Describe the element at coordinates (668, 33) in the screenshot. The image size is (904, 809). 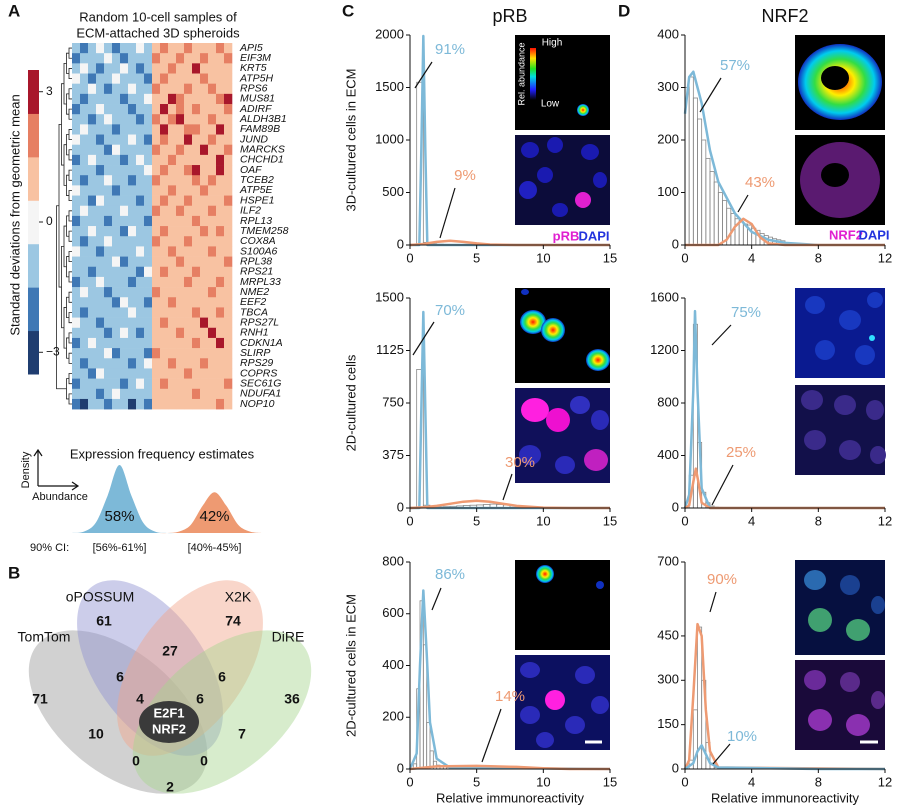
I see `y-tick-label: 400` at that location.